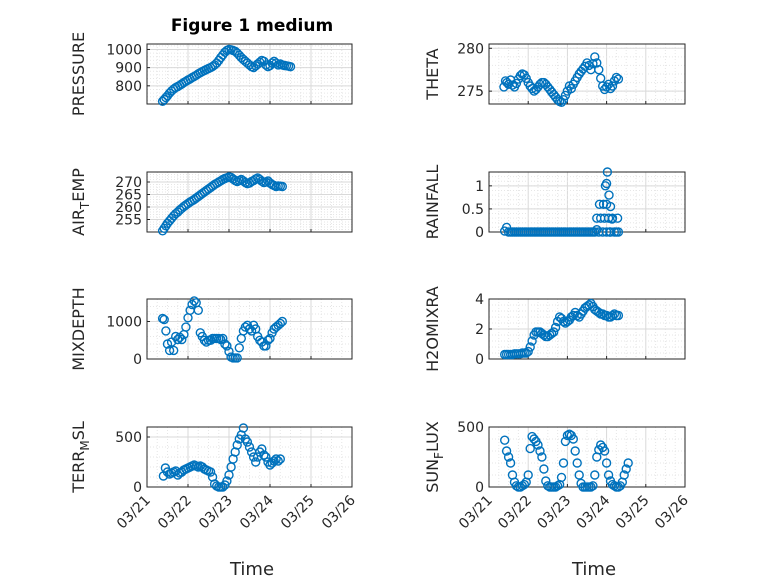  Describe the element at coordinates (128, 438) in the screenshot. I see `y-tick-label: 500` at that location.